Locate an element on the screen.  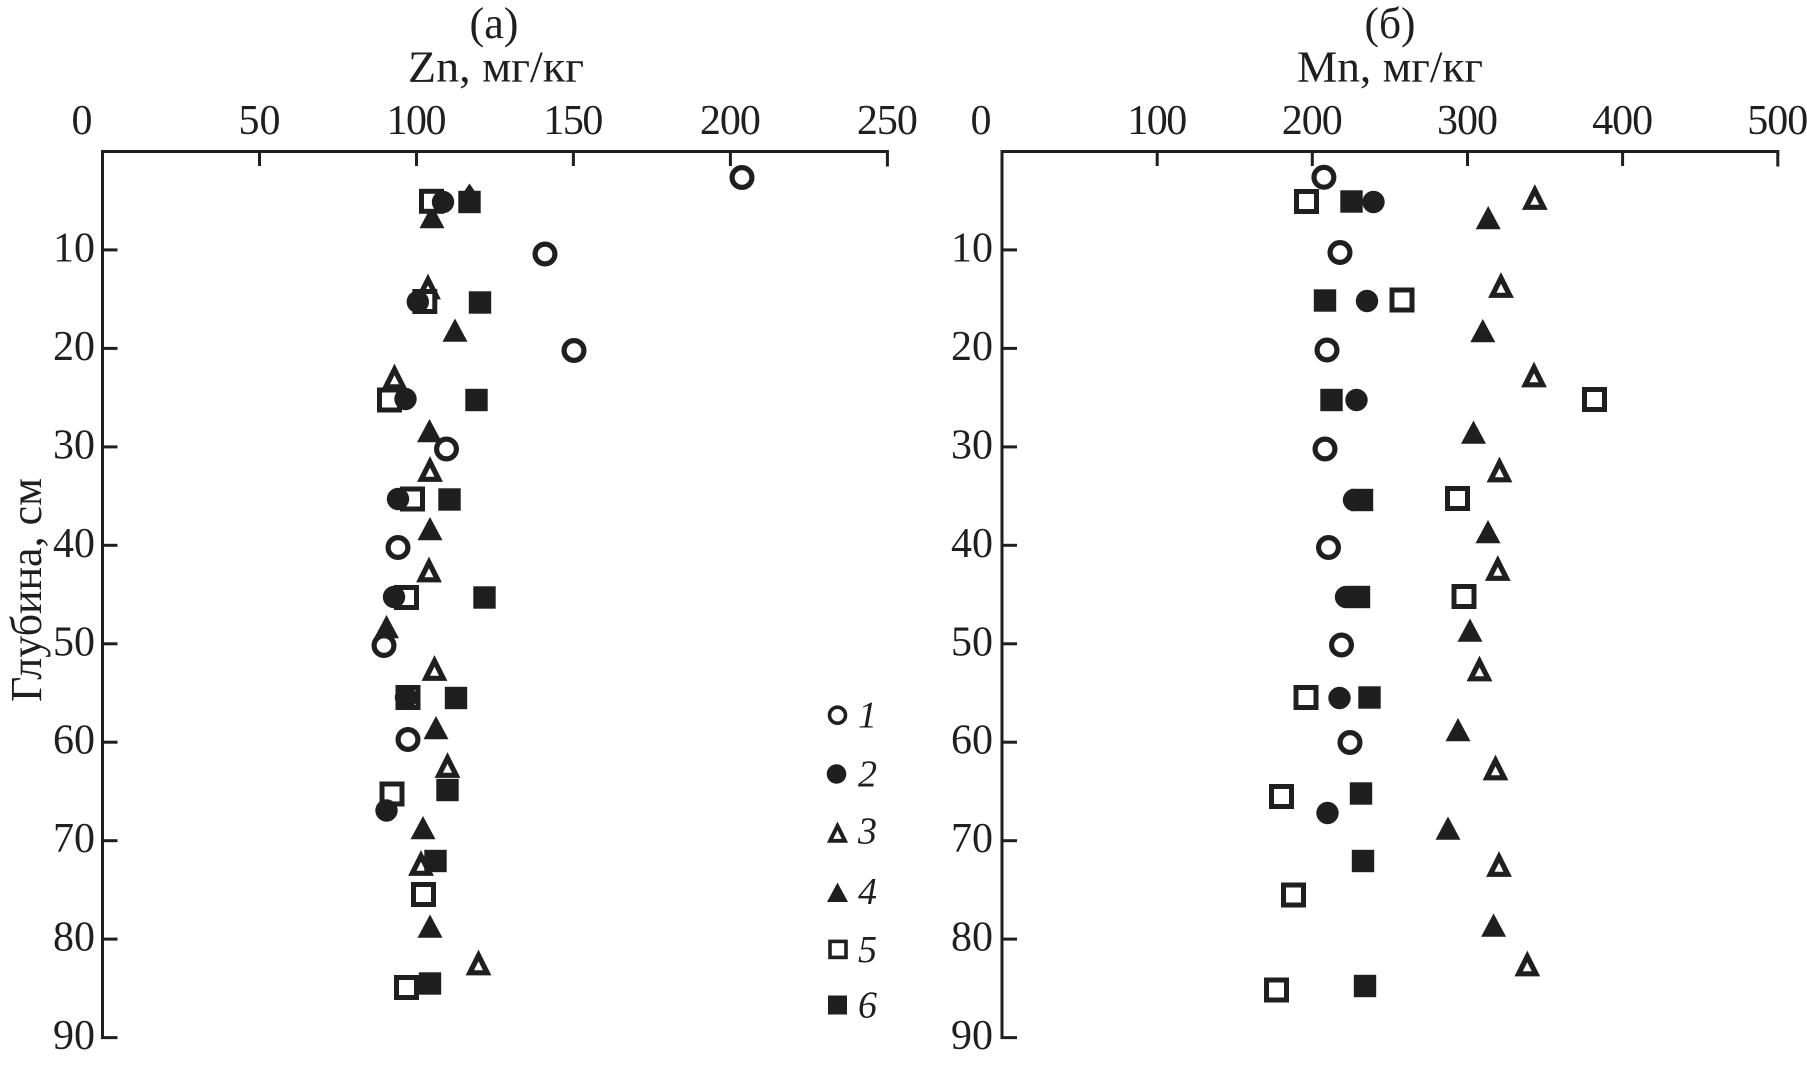
svg-text: 250 is located at coordinates (887, 121).